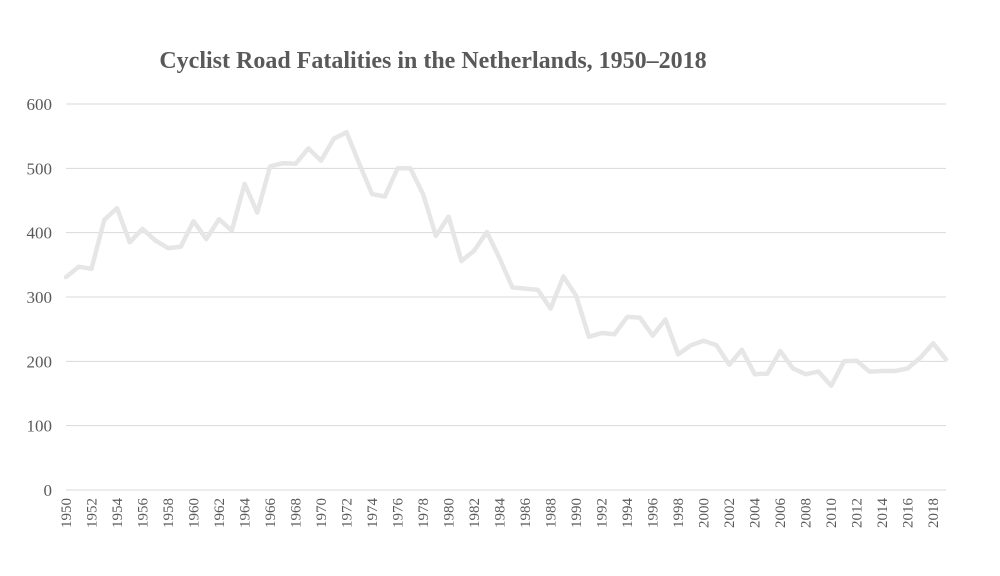  I want to click on x-tick-label-2000: 2000, so click(705, 513).